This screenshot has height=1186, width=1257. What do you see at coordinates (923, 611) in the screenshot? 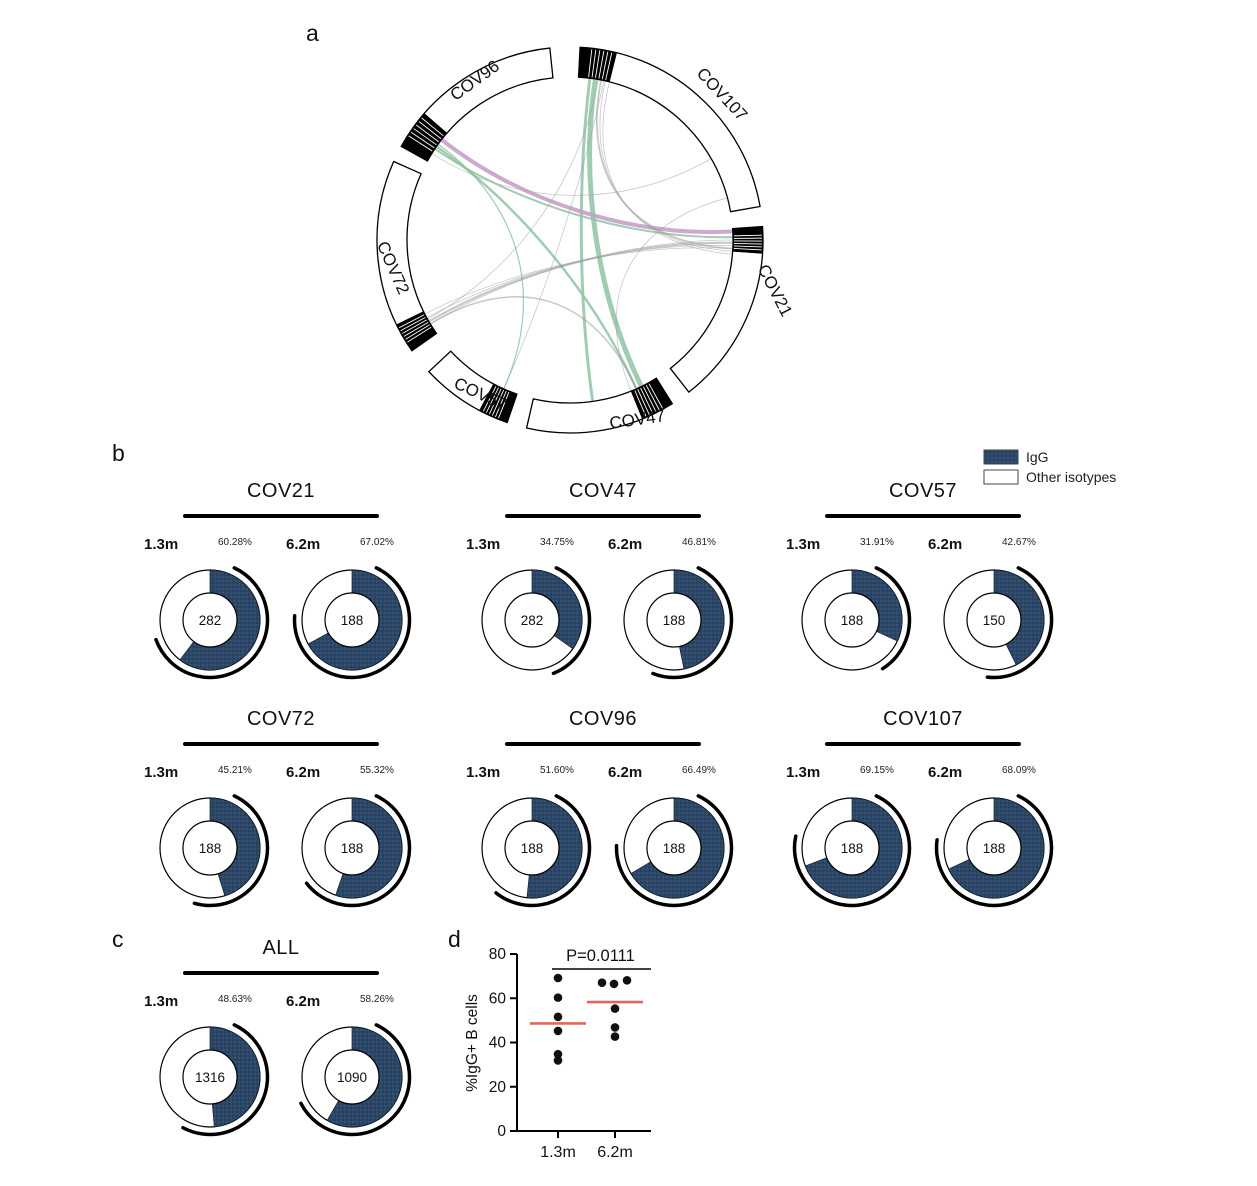
I see `donut-row: 1.3m 31.91% 188 6.2m 42.67% 150` at bounding box center [923, 611].